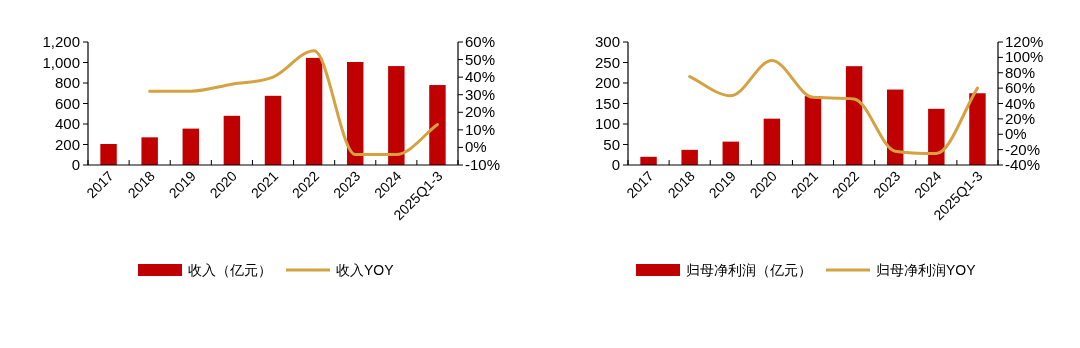  What do you see at coordinates (1023, 149) in the screenshot?
I see `y2-tick-label: -20%` at bounding box center [1023, 149].